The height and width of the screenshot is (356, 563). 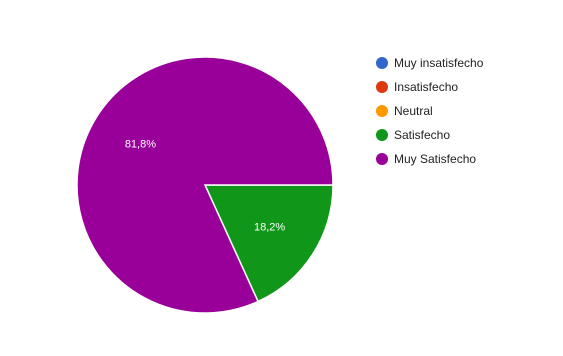 I want to click on legend-label: Neutral, so click(x=413, y=111).